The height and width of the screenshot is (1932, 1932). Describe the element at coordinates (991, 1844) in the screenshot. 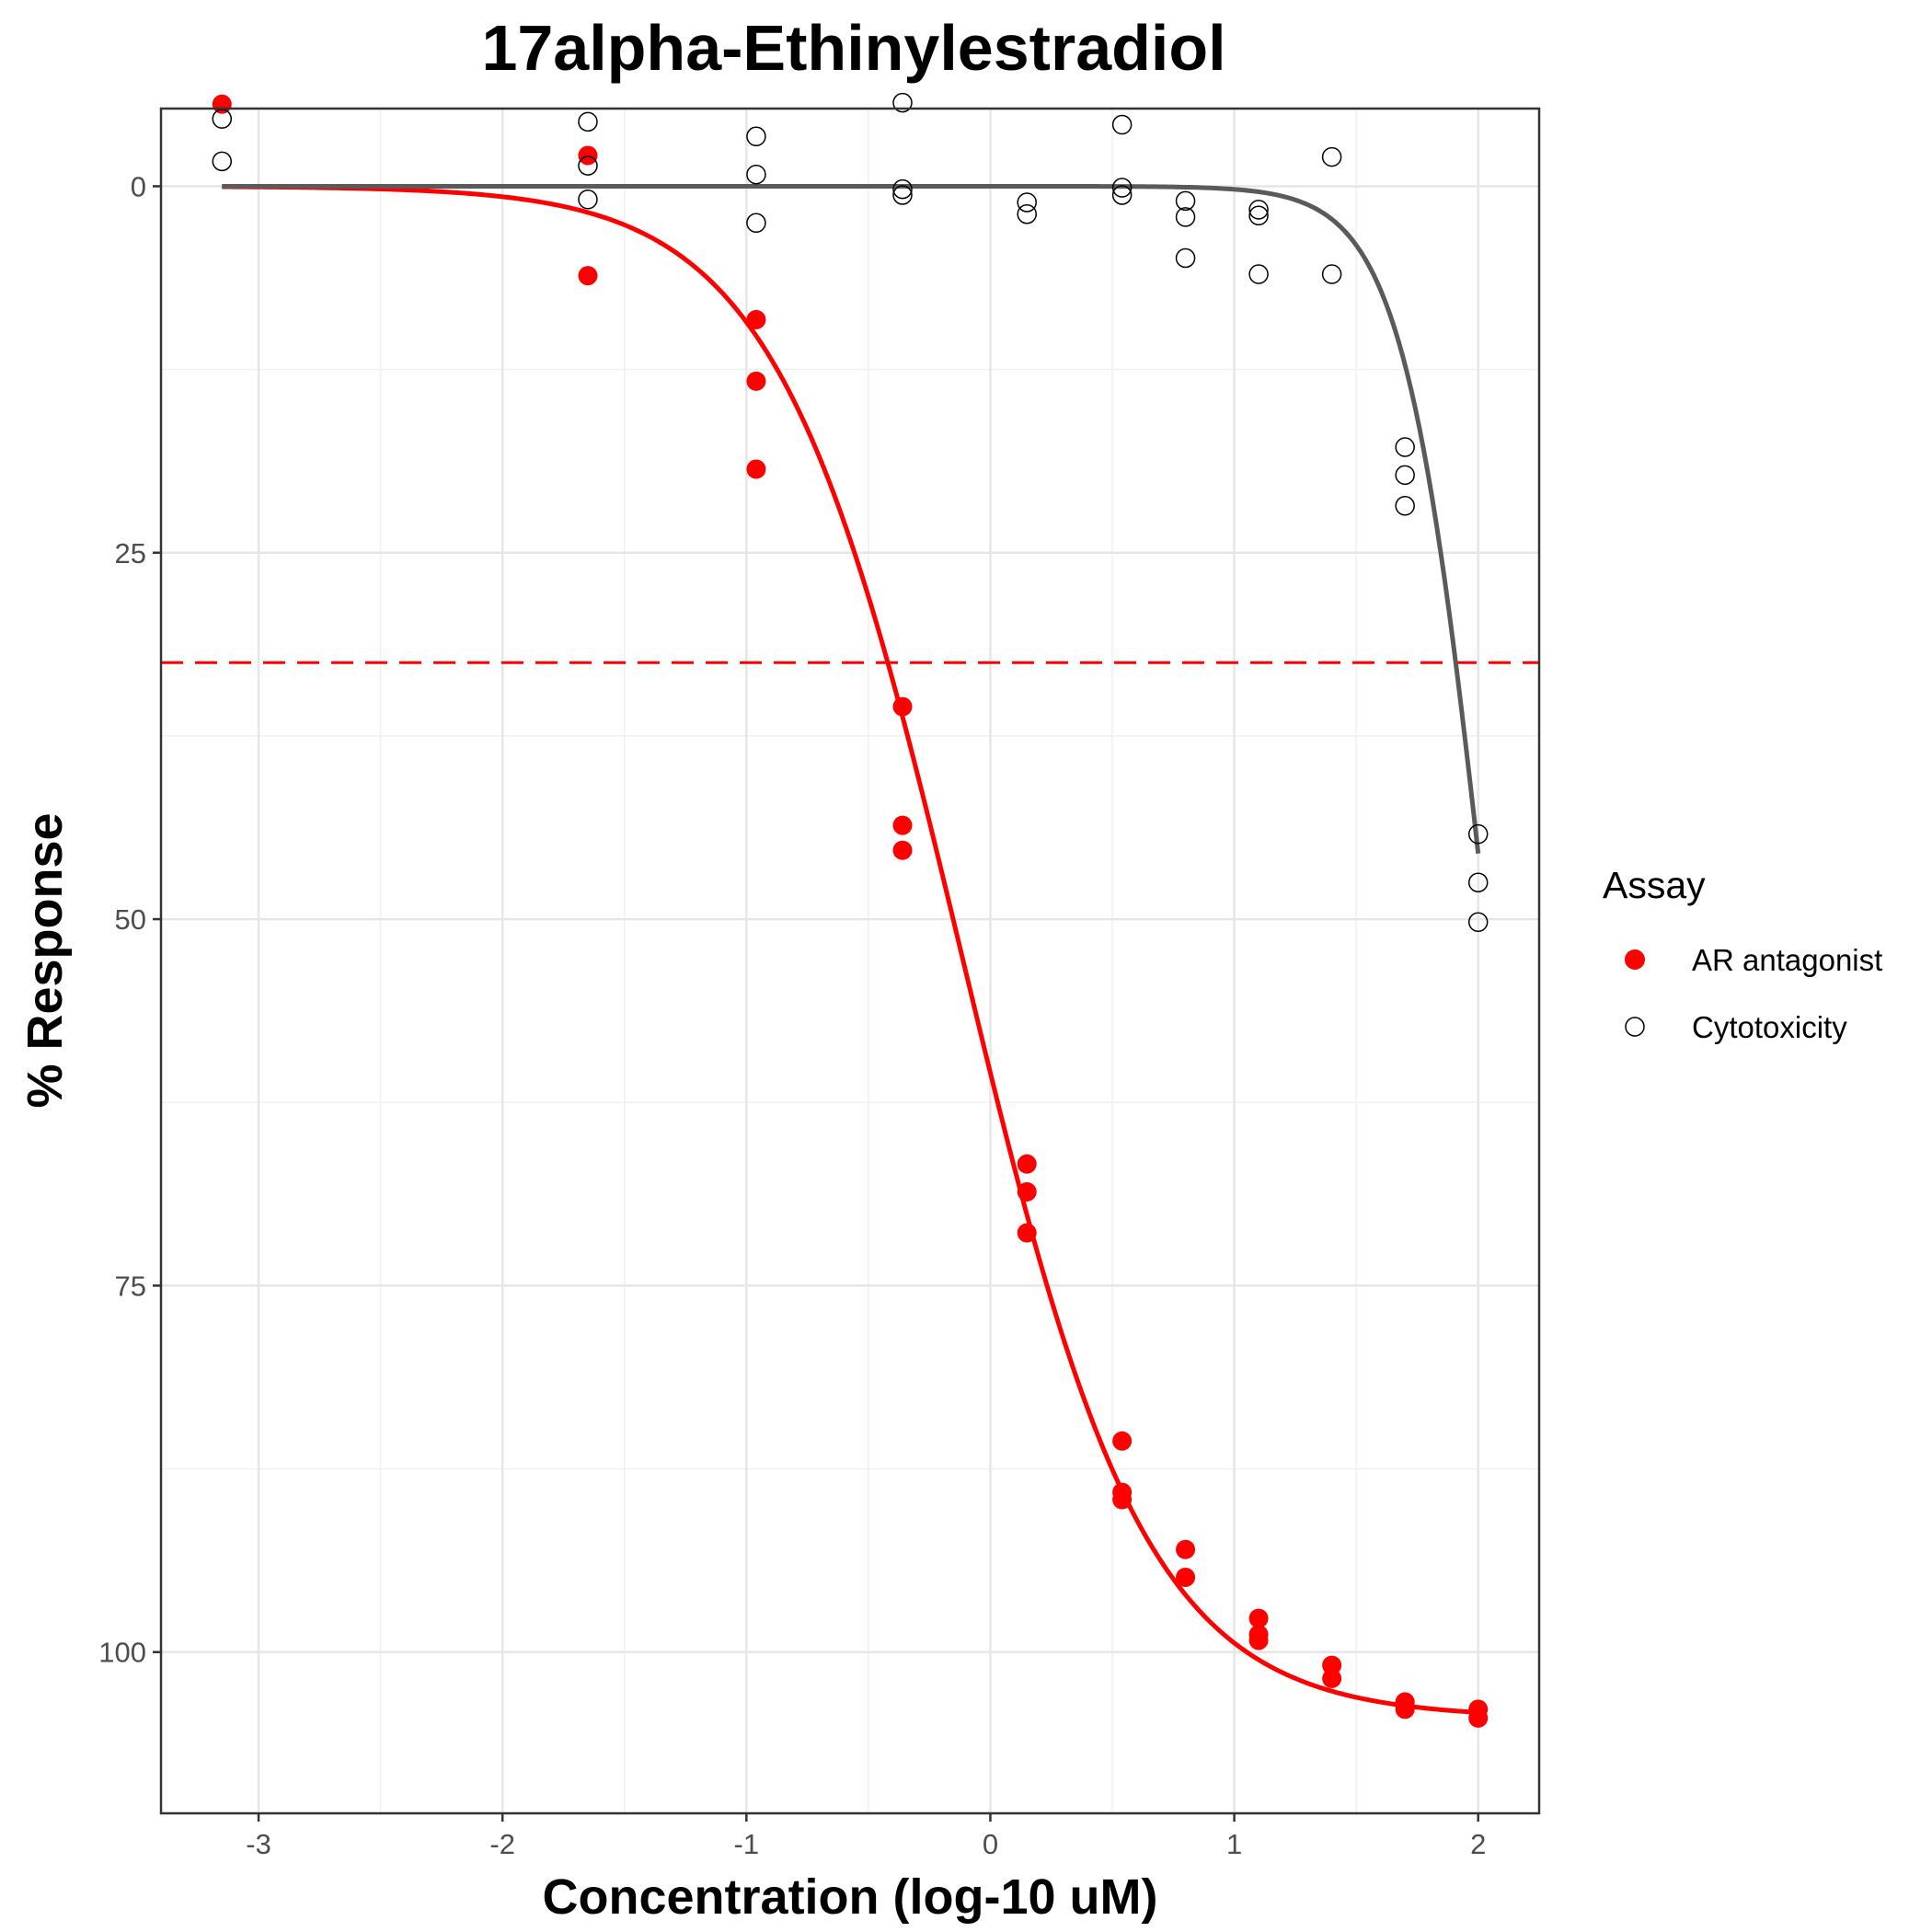

I see `x-tick-label: 0` at that location.